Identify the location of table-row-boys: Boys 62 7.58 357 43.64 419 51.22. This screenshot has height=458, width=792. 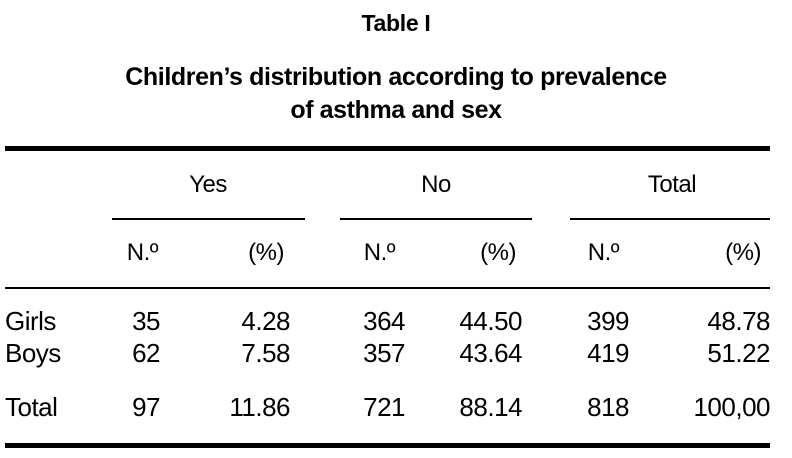
(388, 353).